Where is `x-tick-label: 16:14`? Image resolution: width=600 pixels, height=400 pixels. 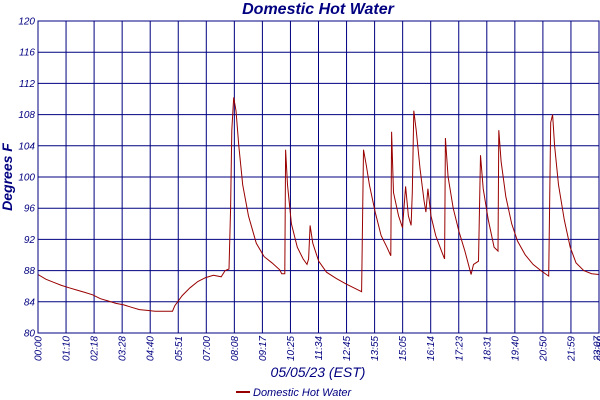
x-tick-label: 16:14 is located at coordinates (431, 348).